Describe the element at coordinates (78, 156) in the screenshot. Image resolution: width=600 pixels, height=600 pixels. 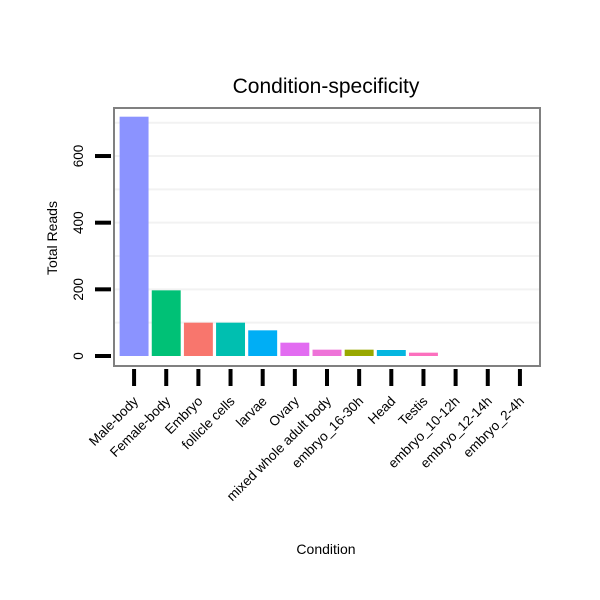
I see `y-tick-label: 600` at that location.